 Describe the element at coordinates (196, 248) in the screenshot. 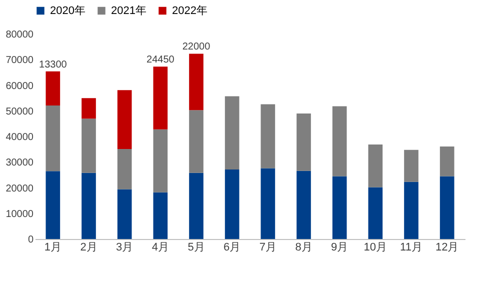

I see `x-tick-label: 5月` at that location.